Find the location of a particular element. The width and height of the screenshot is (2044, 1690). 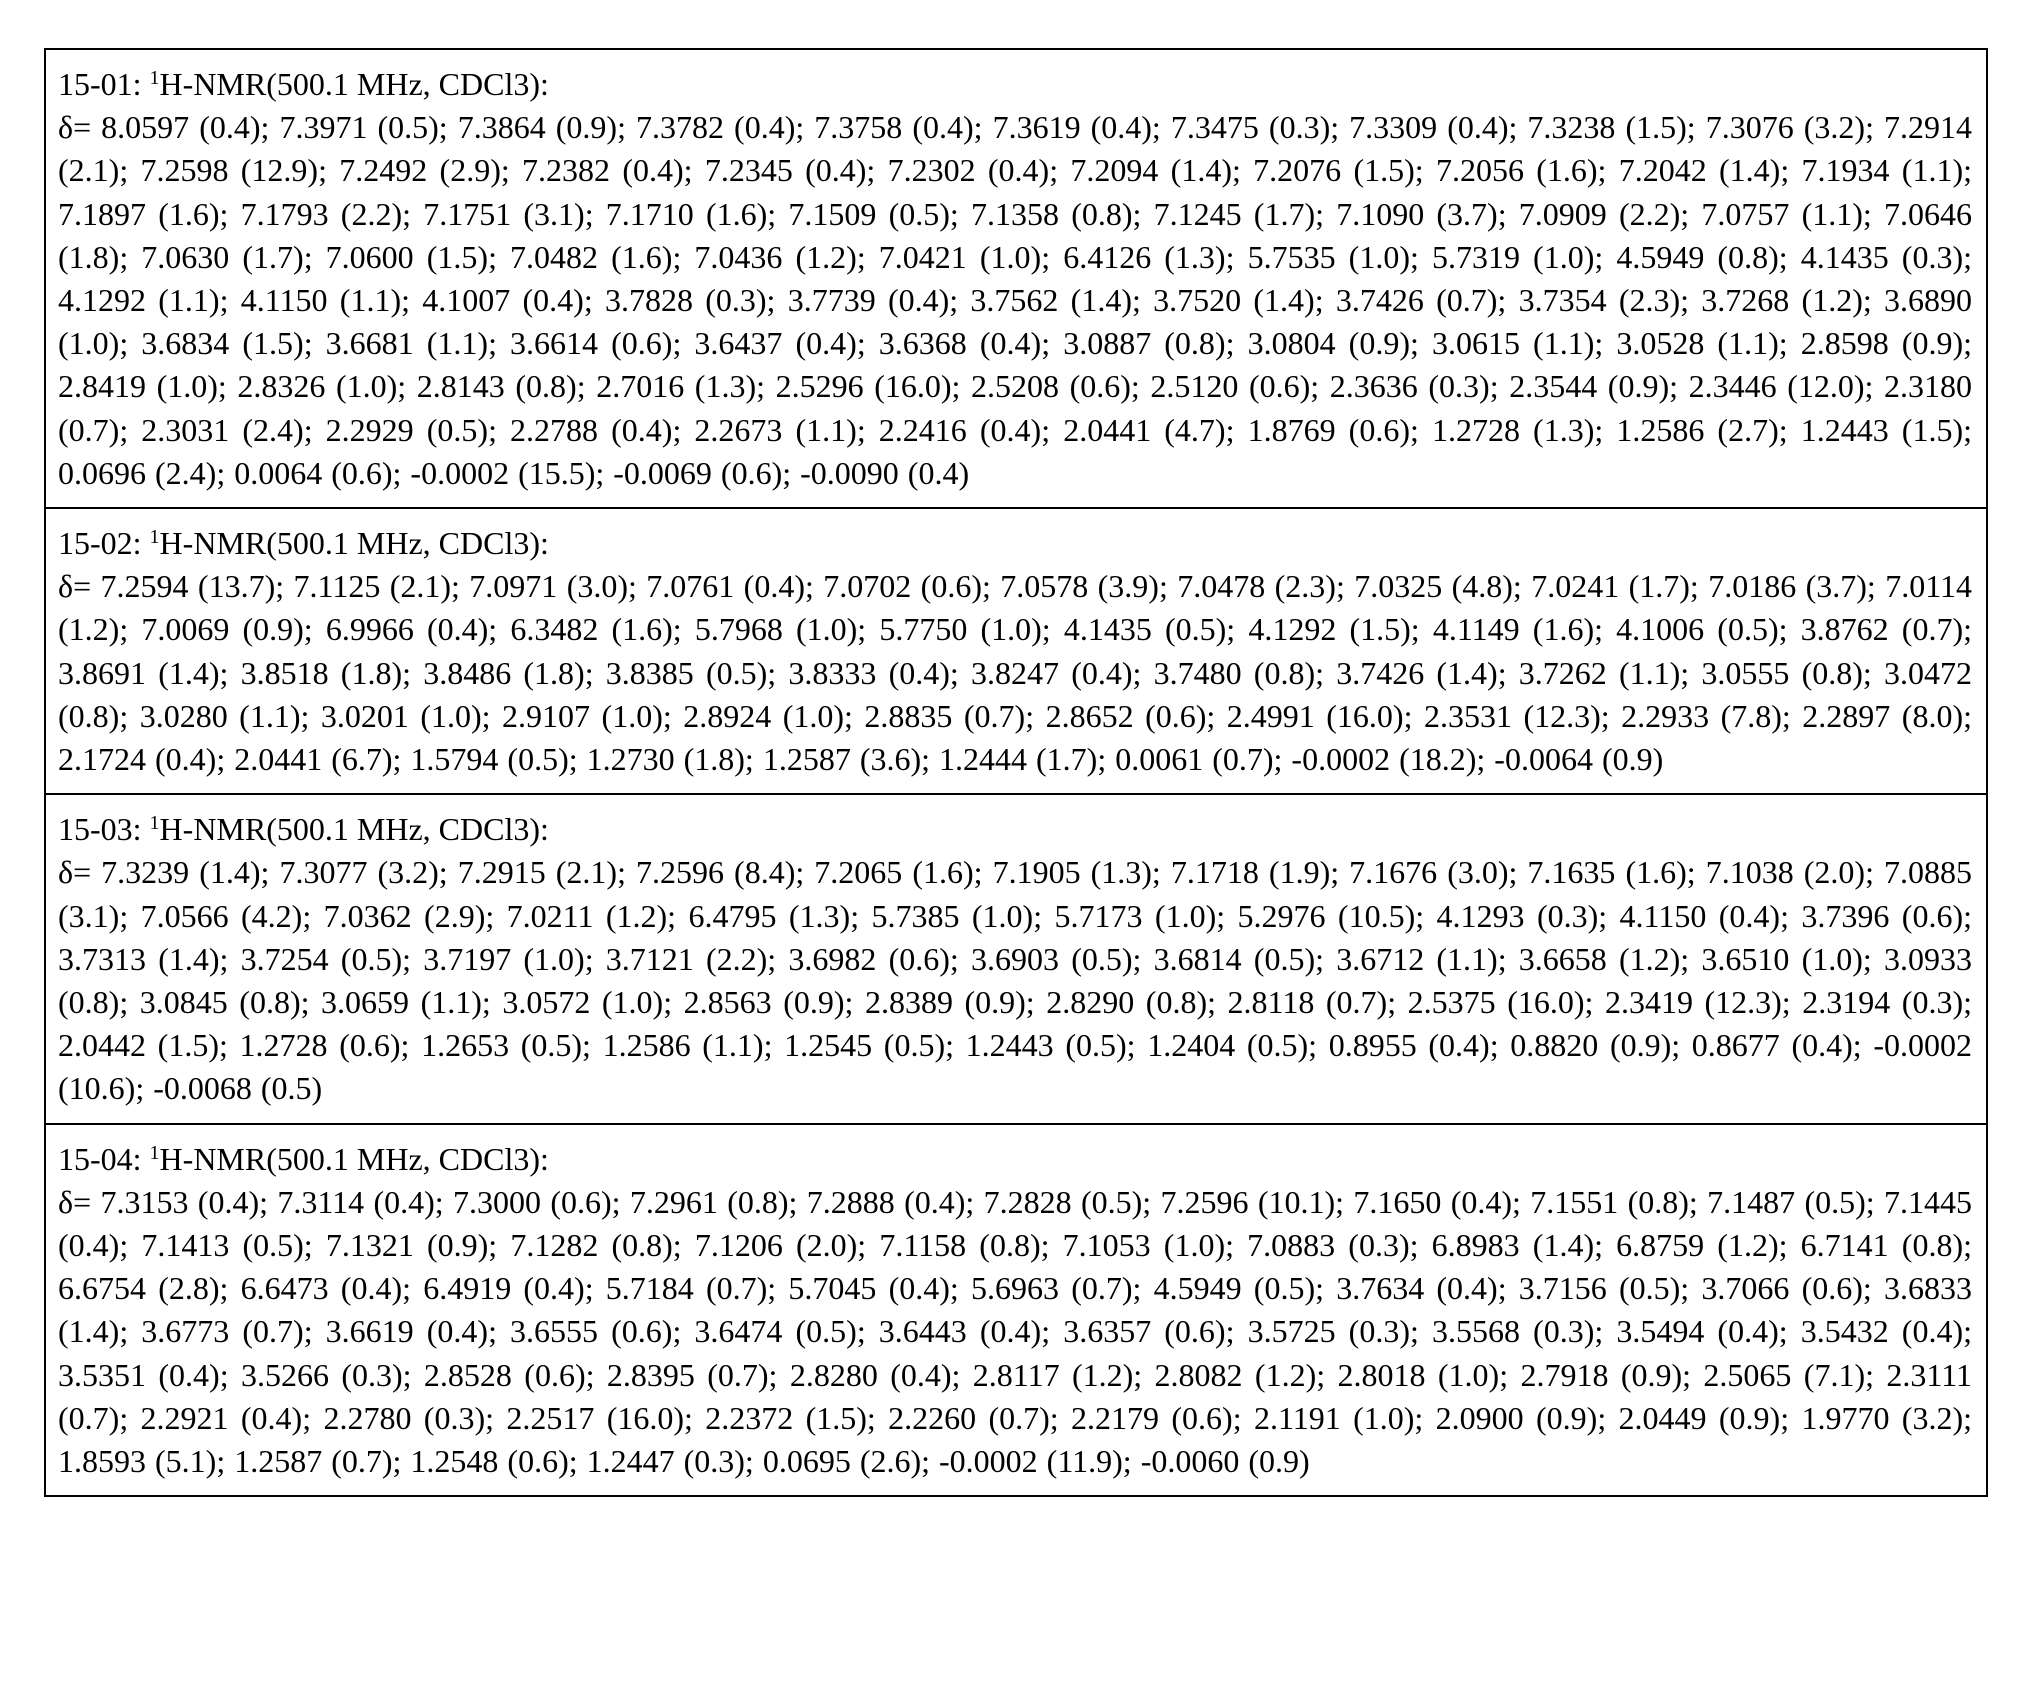

entry-header: 15-01: 1H-NMR(500.1 MHz, CDCl3): is located at coordinates (303, 84).